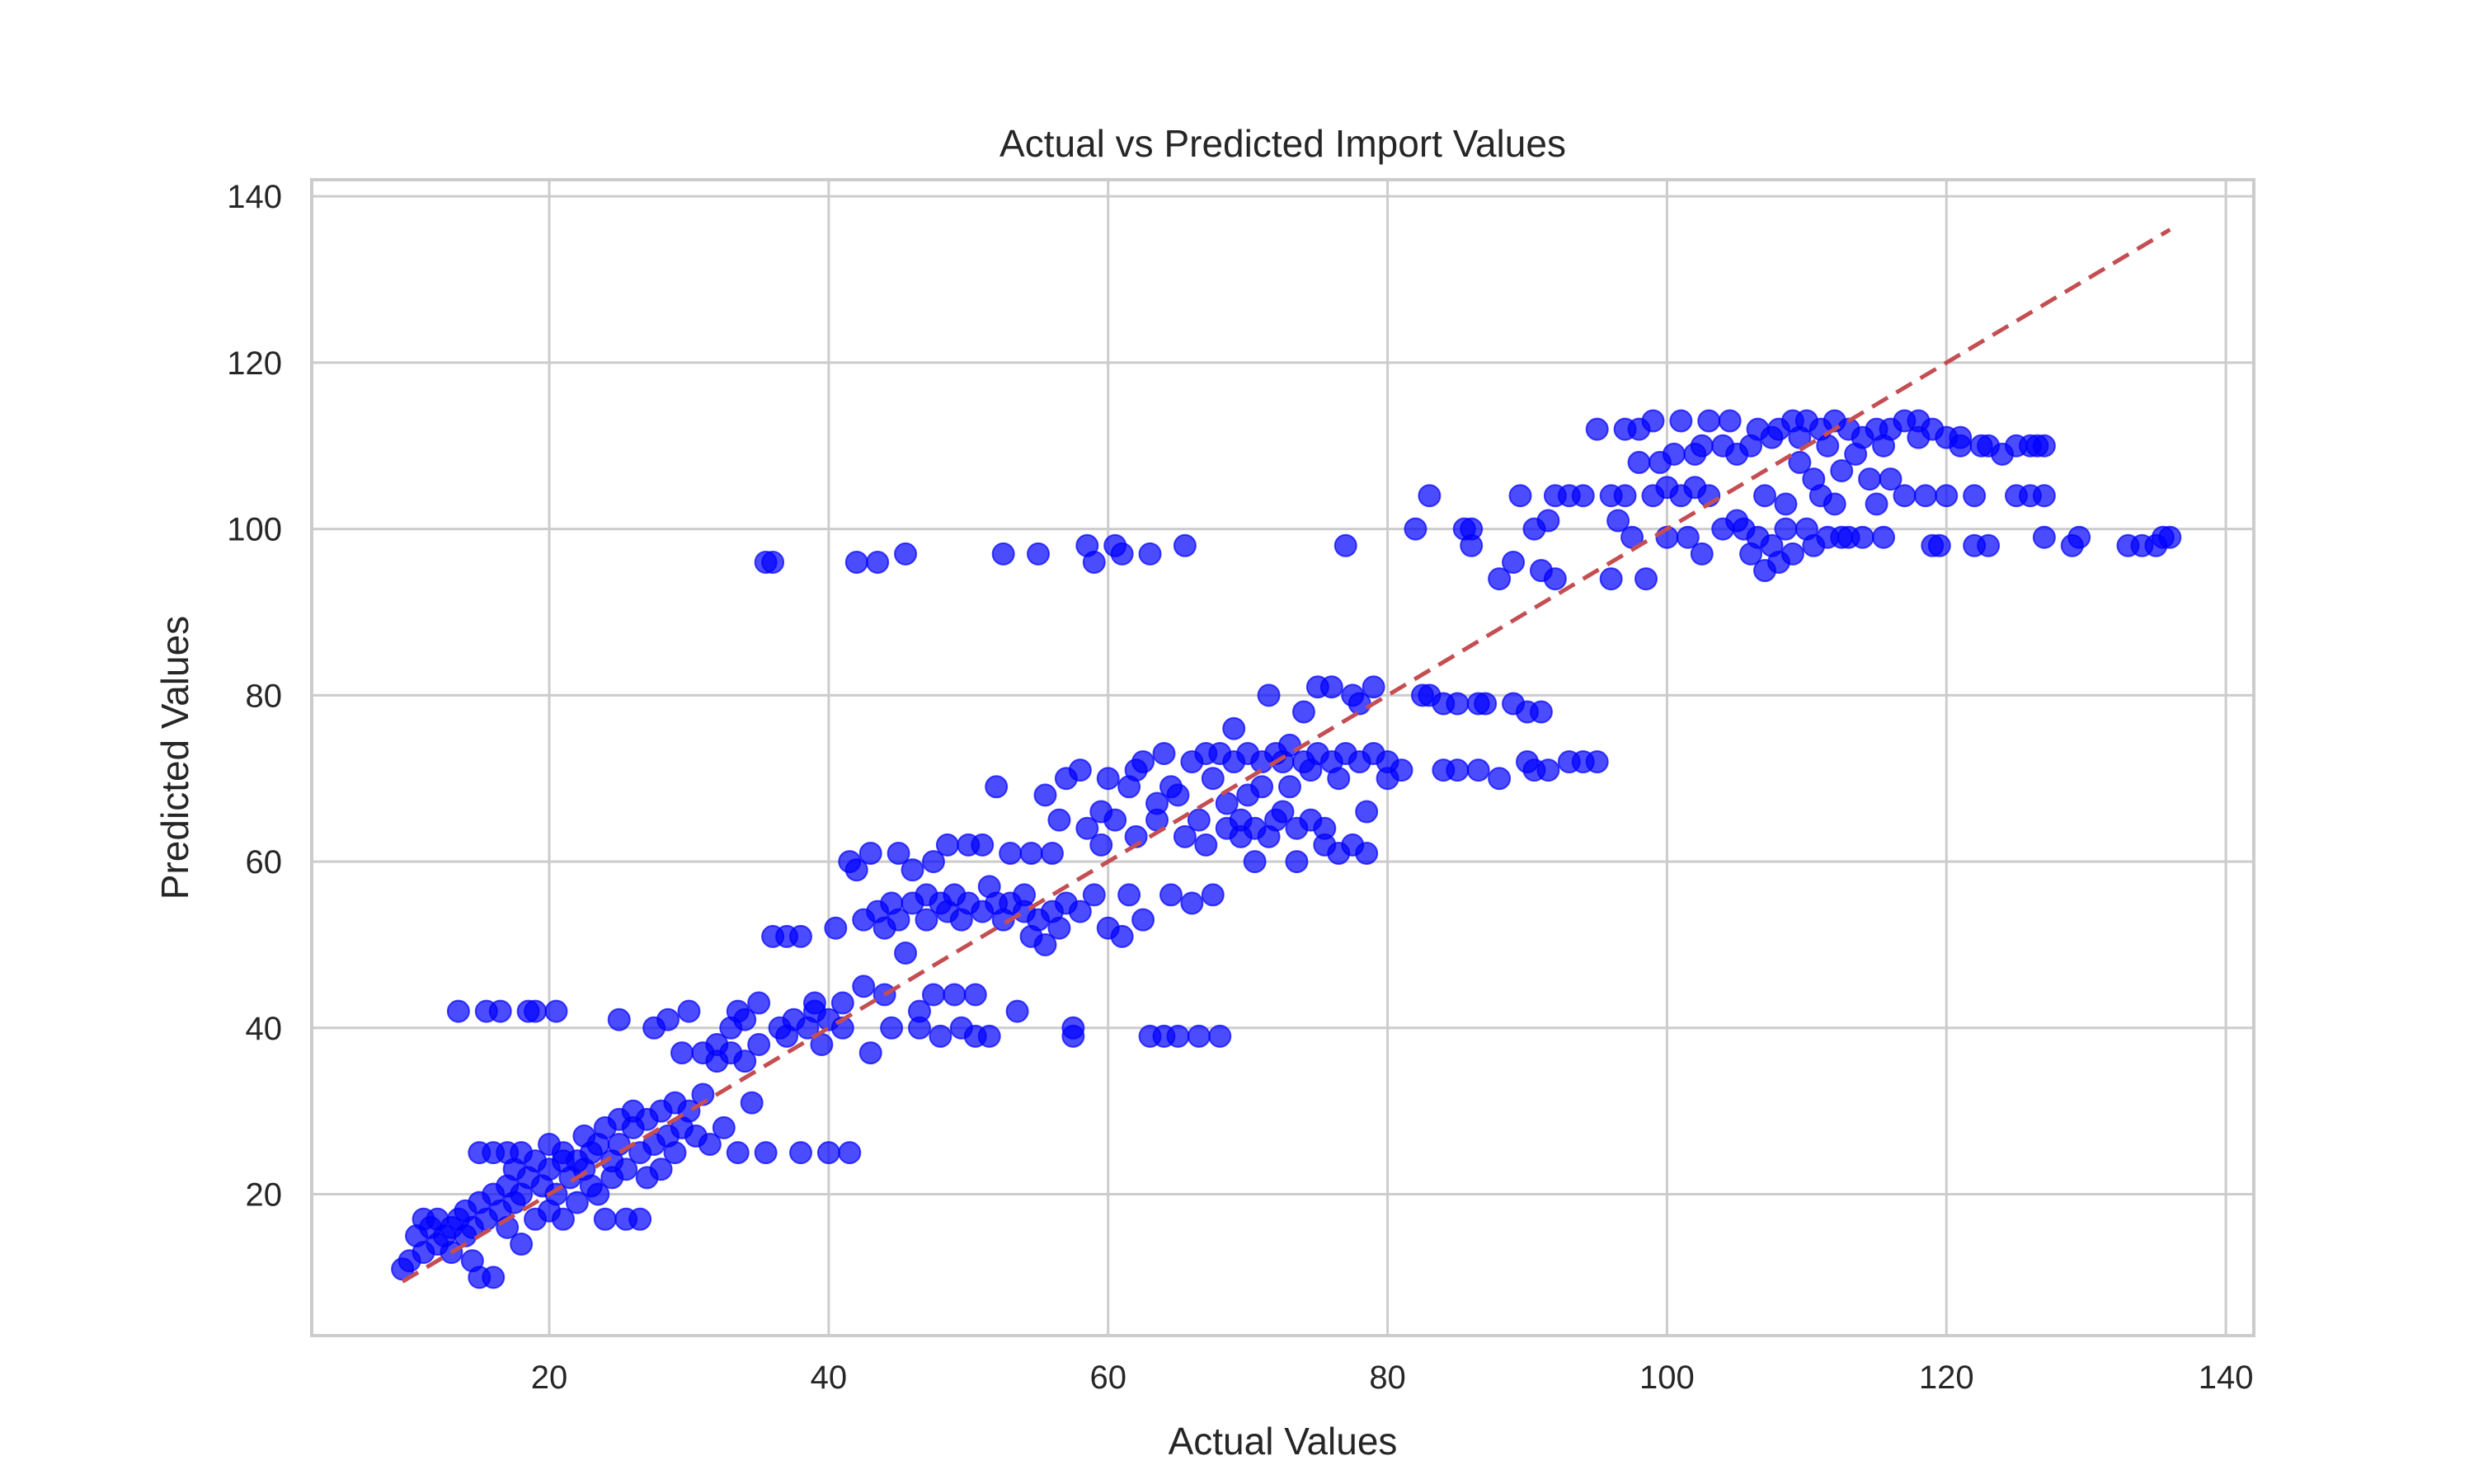 Image resolution: width=2474 pixels, height=1484 pixels. Describe the element at coordinates (2226, 1378) in the screenshot. I see `x-tick-label: 140` at that location.